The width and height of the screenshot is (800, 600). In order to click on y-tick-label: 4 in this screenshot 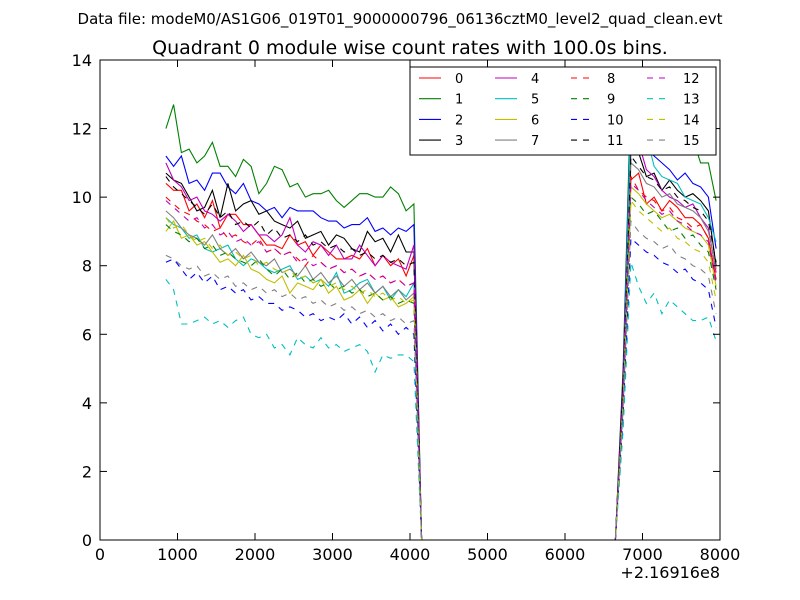, I will do `click(87, 403)`.